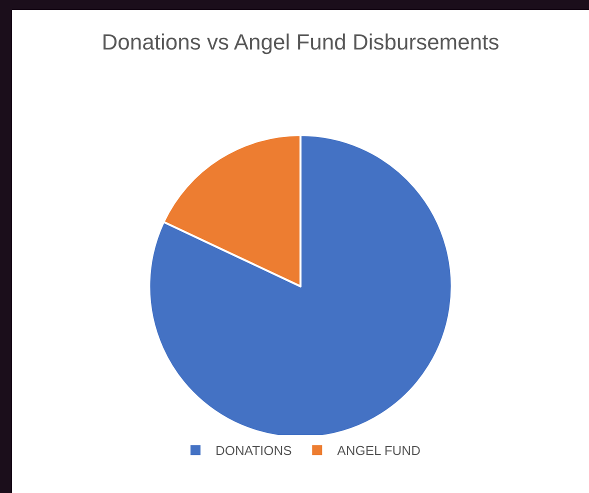 This screenshot has height=493, width=589. Describe the element at coordinates (378, 450) in the screenshot. I see `legend-label: ANGEL FUND` at that location.